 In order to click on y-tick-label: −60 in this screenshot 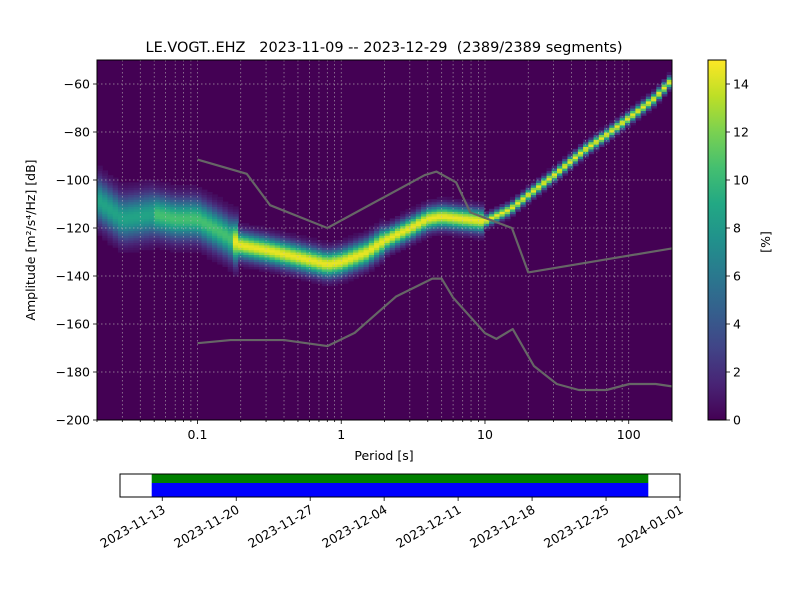, I will do `click(77, 84)`.